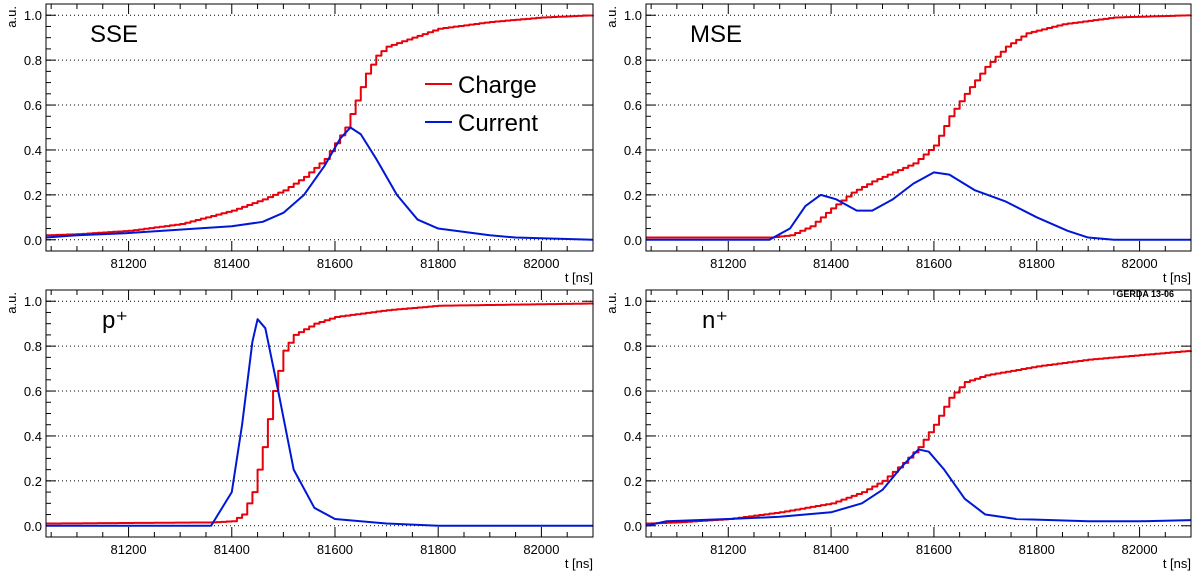 This screenshot has width=1196, height=572. Describe the element at coordinates (498, 123) in the screenshot. I see `legend-label-current: Current` at that location.